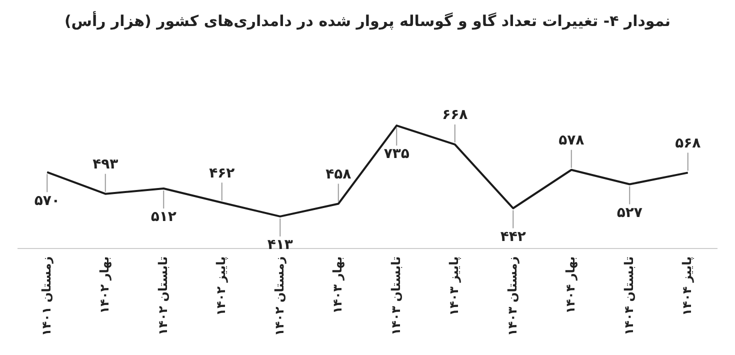  I want to click on x-tick-label: بهار ۱۴۰۳, so click(337, 285).